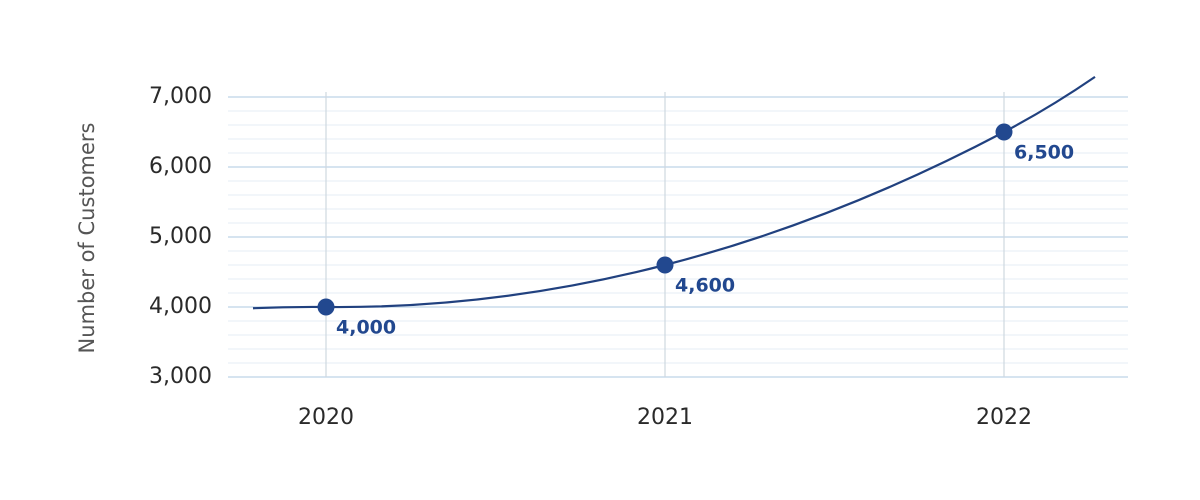  I want to click on y-tick-label: 5,000, so click(180, 236).